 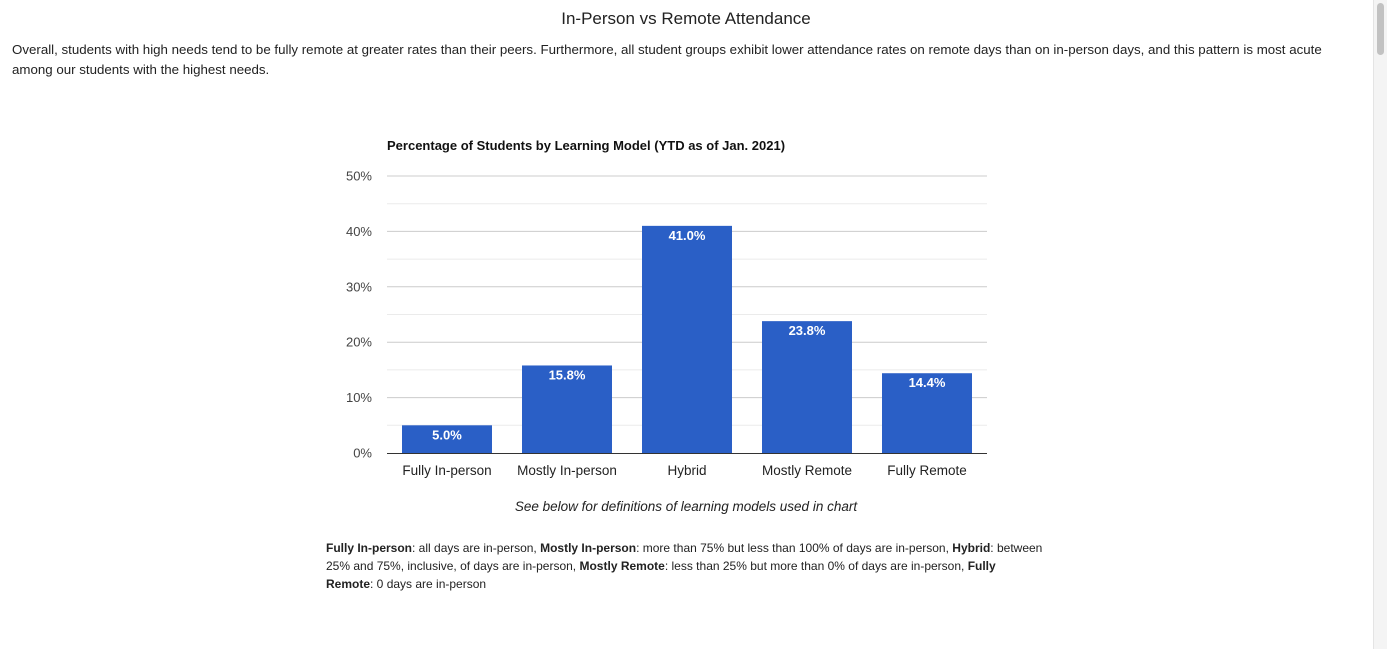 I want to click on y-tick-label: 30%, so click(x=359, y=286).